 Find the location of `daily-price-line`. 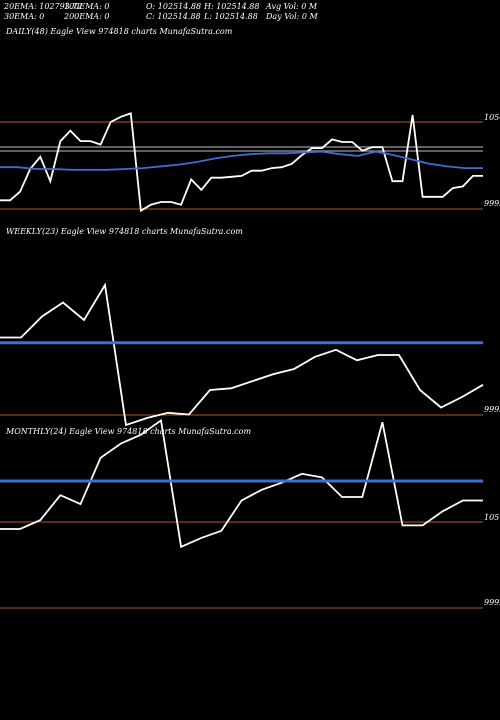

daily-price-line is located at coordinates (241, 162).